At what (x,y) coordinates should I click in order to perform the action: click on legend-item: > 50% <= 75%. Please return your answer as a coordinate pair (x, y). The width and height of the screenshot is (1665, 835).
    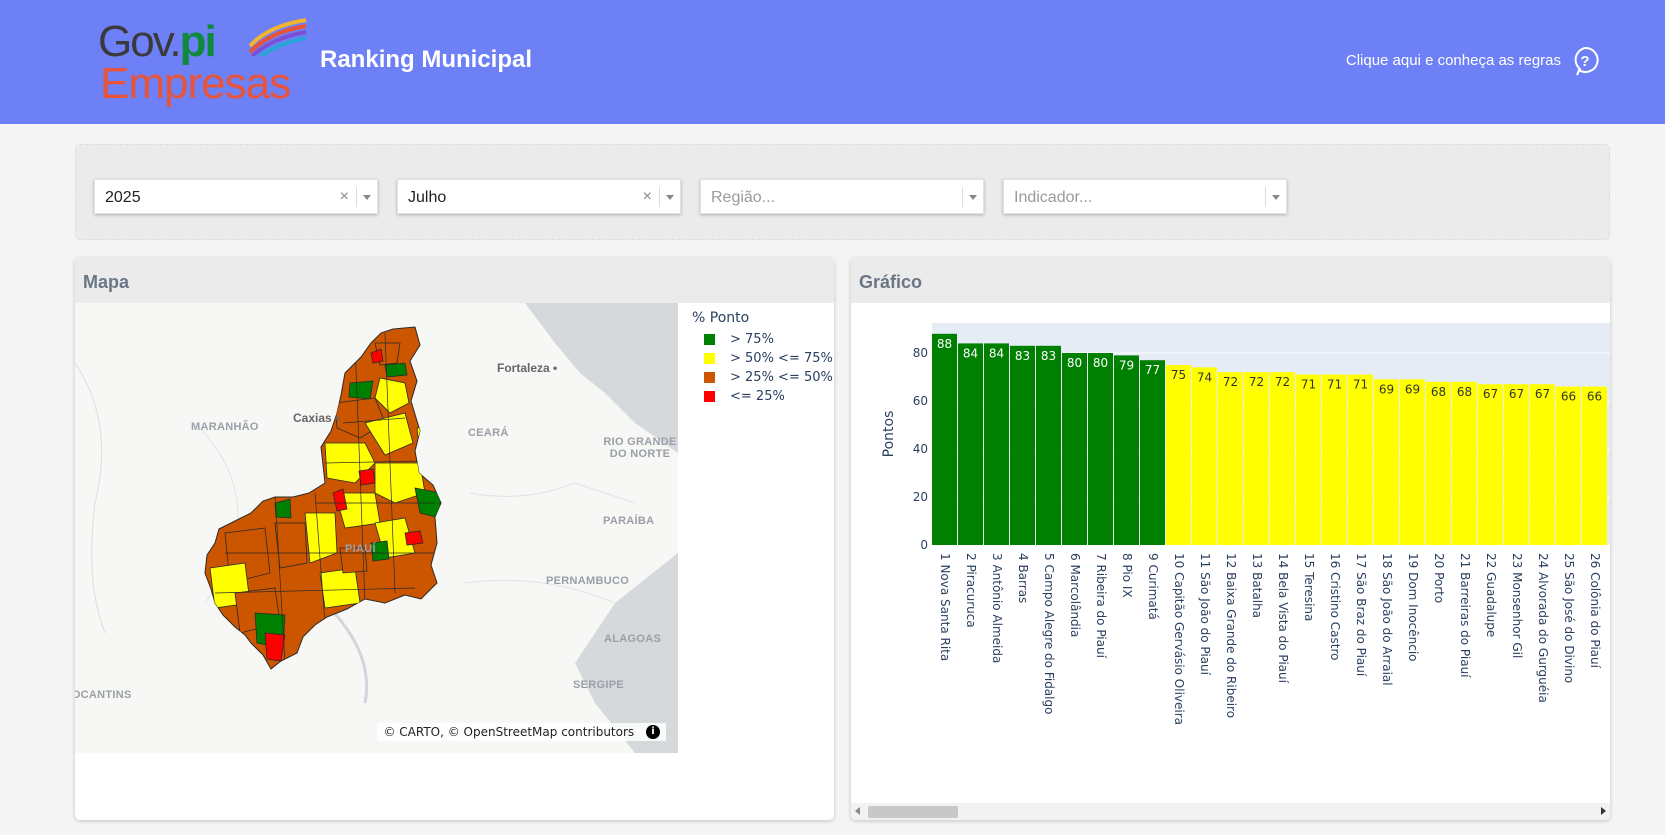
    Looking at the image, I should click on (762, 358).